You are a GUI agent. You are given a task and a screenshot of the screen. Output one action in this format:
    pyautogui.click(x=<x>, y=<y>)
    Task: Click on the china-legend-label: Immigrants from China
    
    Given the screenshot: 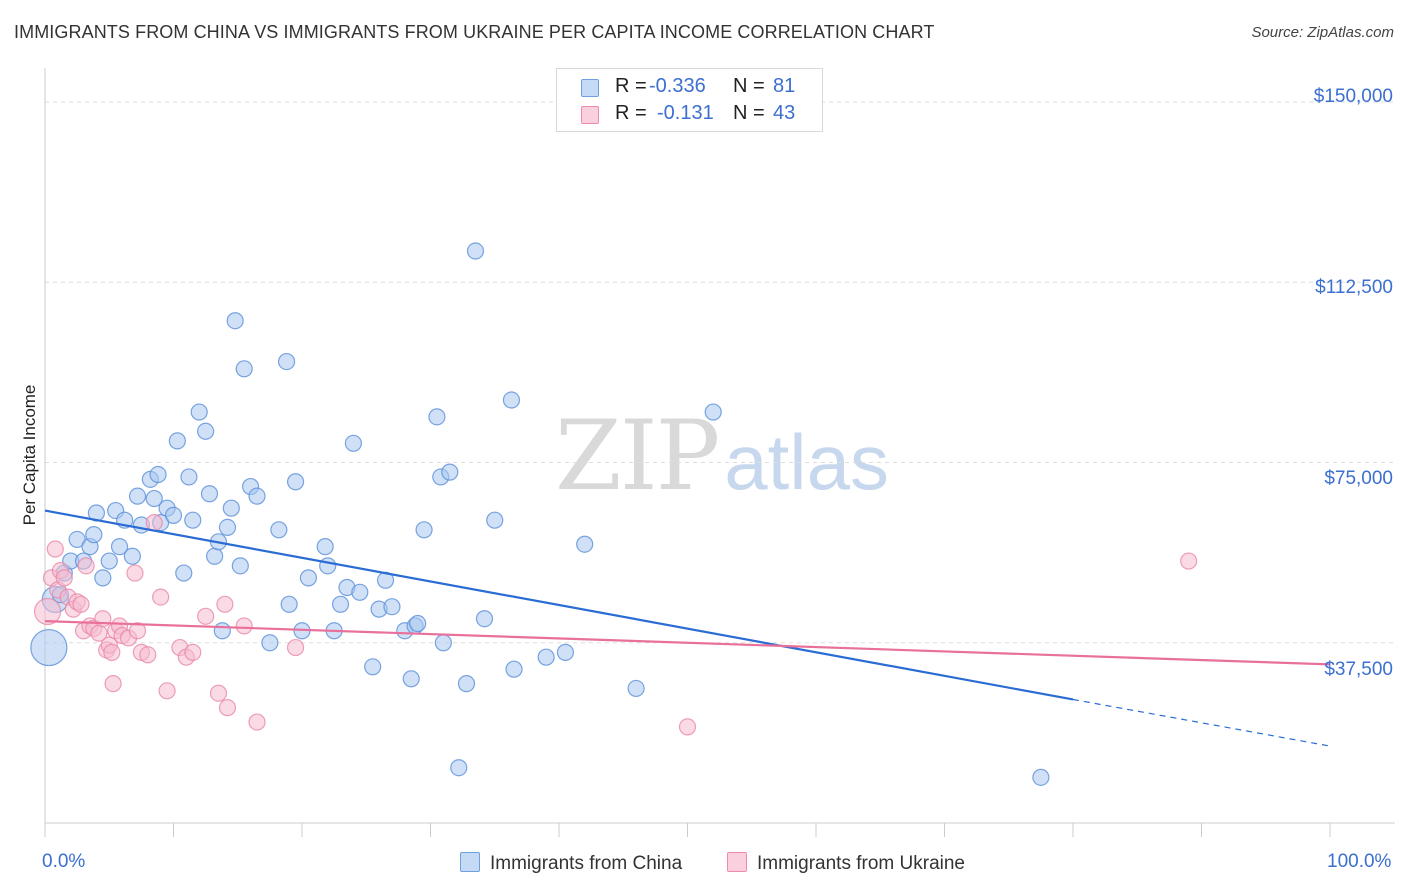 What is the action you would take?
    pyautogui.click(x=586, y=863)
    